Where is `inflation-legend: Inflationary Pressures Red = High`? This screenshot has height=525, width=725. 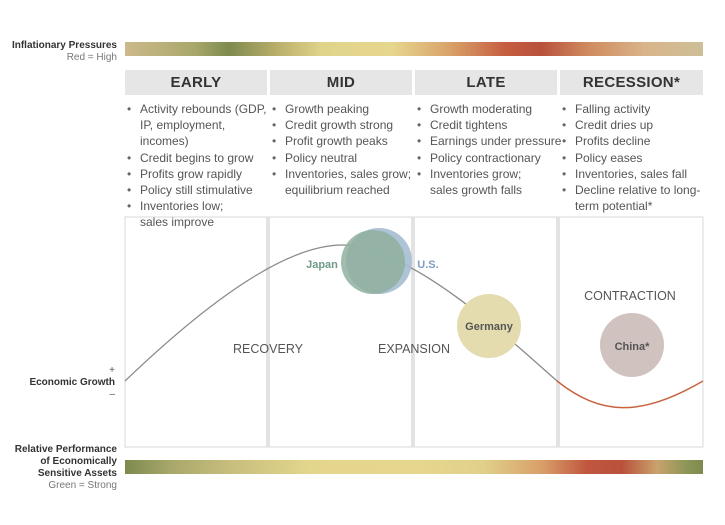 inflation-legend: Inflationary Pressures Red = High is located at coordinates (58, 52).